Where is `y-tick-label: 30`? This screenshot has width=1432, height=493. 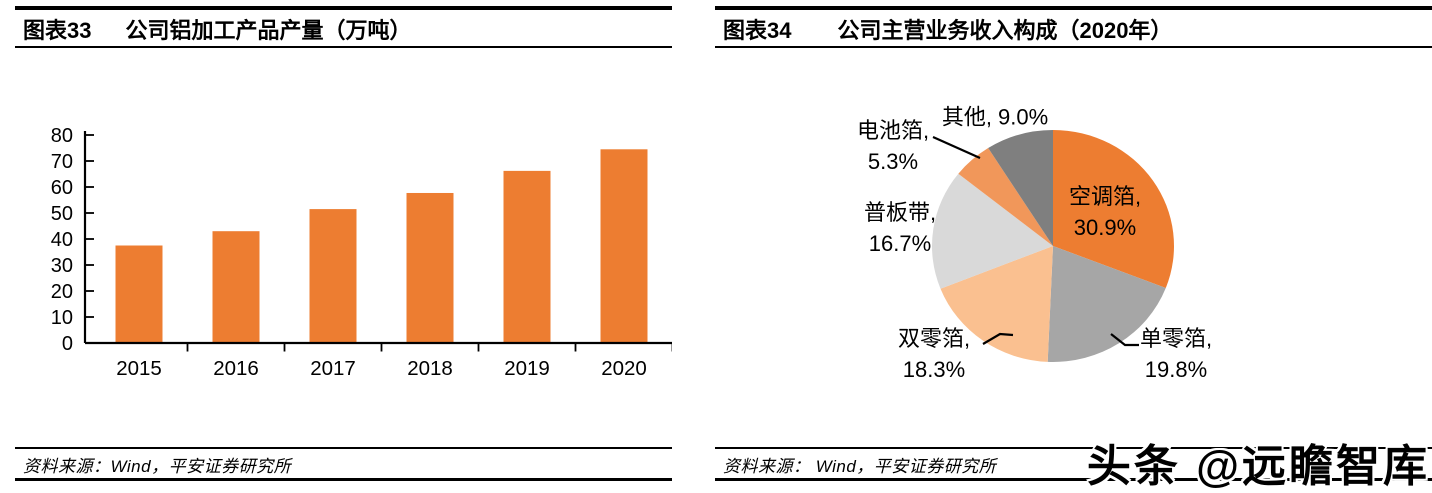
y-tick-label: 30 is located at coordinates (62, 266).